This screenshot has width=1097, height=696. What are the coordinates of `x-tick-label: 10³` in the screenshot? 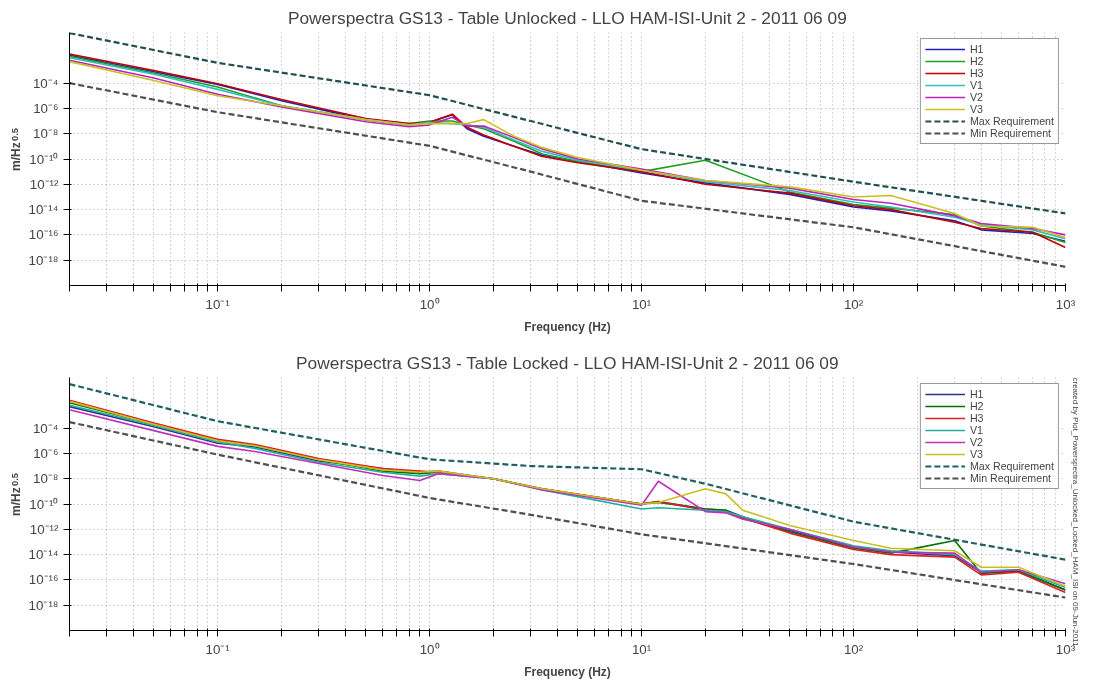 It's located at (1065, 304).